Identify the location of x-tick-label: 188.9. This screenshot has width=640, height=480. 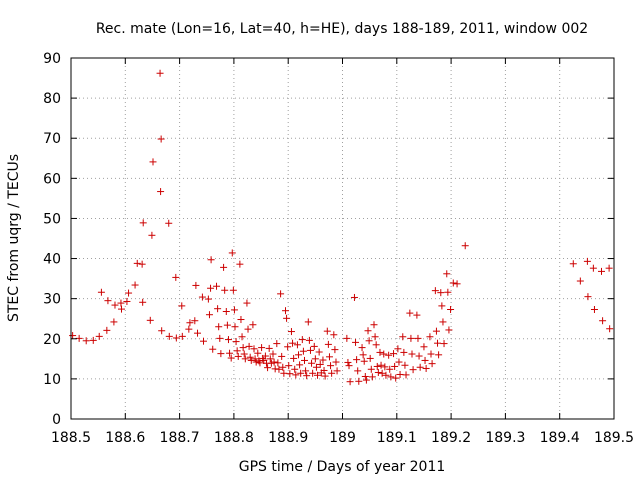
(288, 438).